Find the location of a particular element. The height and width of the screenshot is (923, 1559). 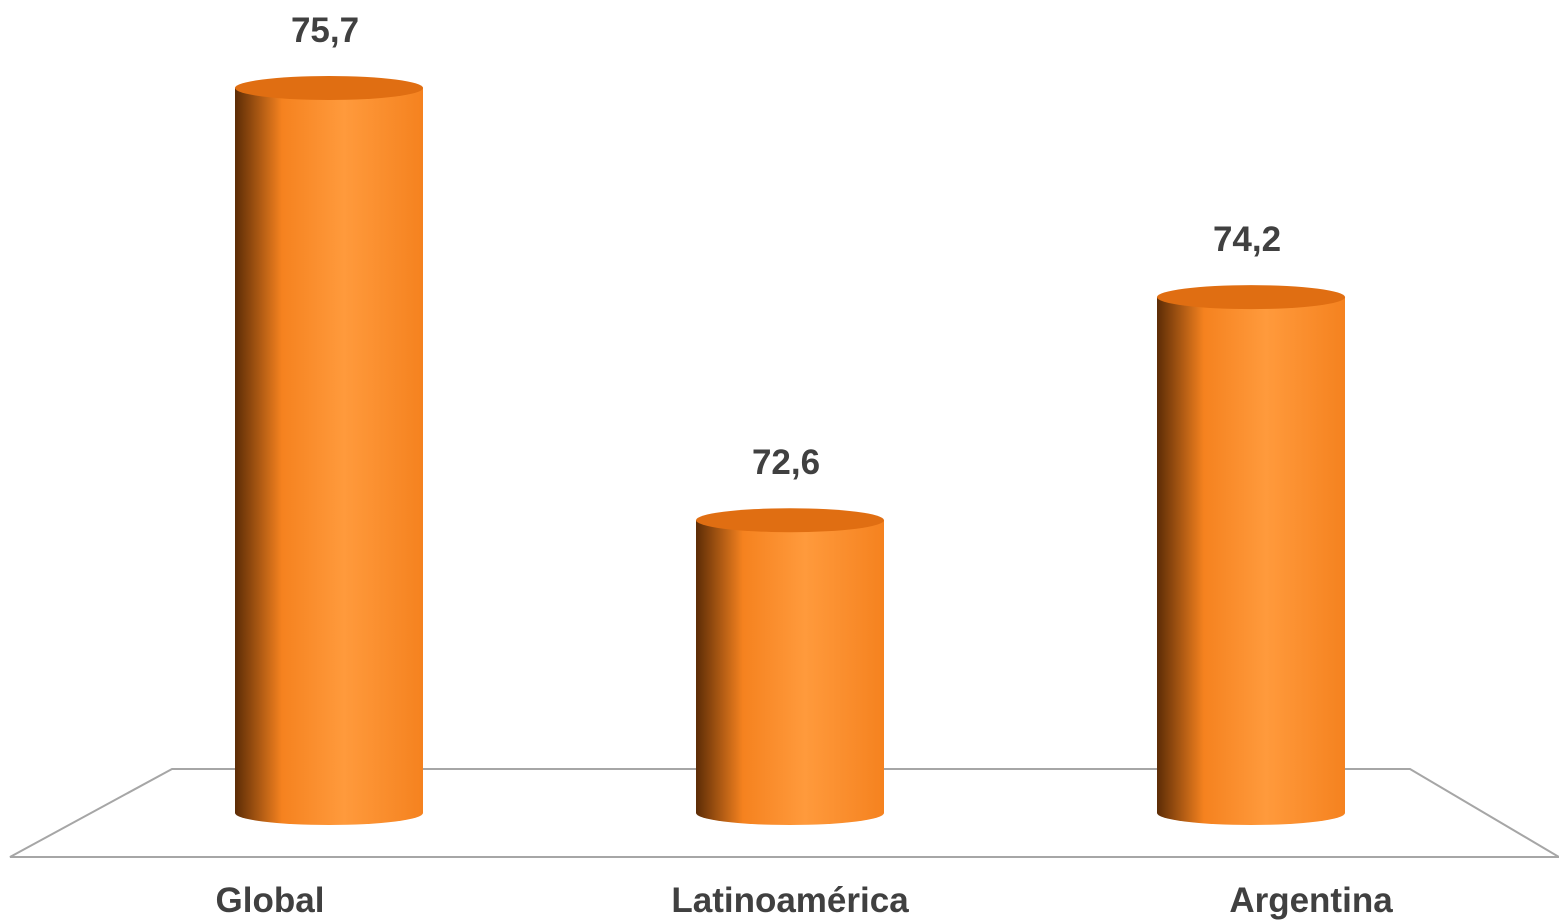

bar-argentina is located at coordinates (1251, 555).